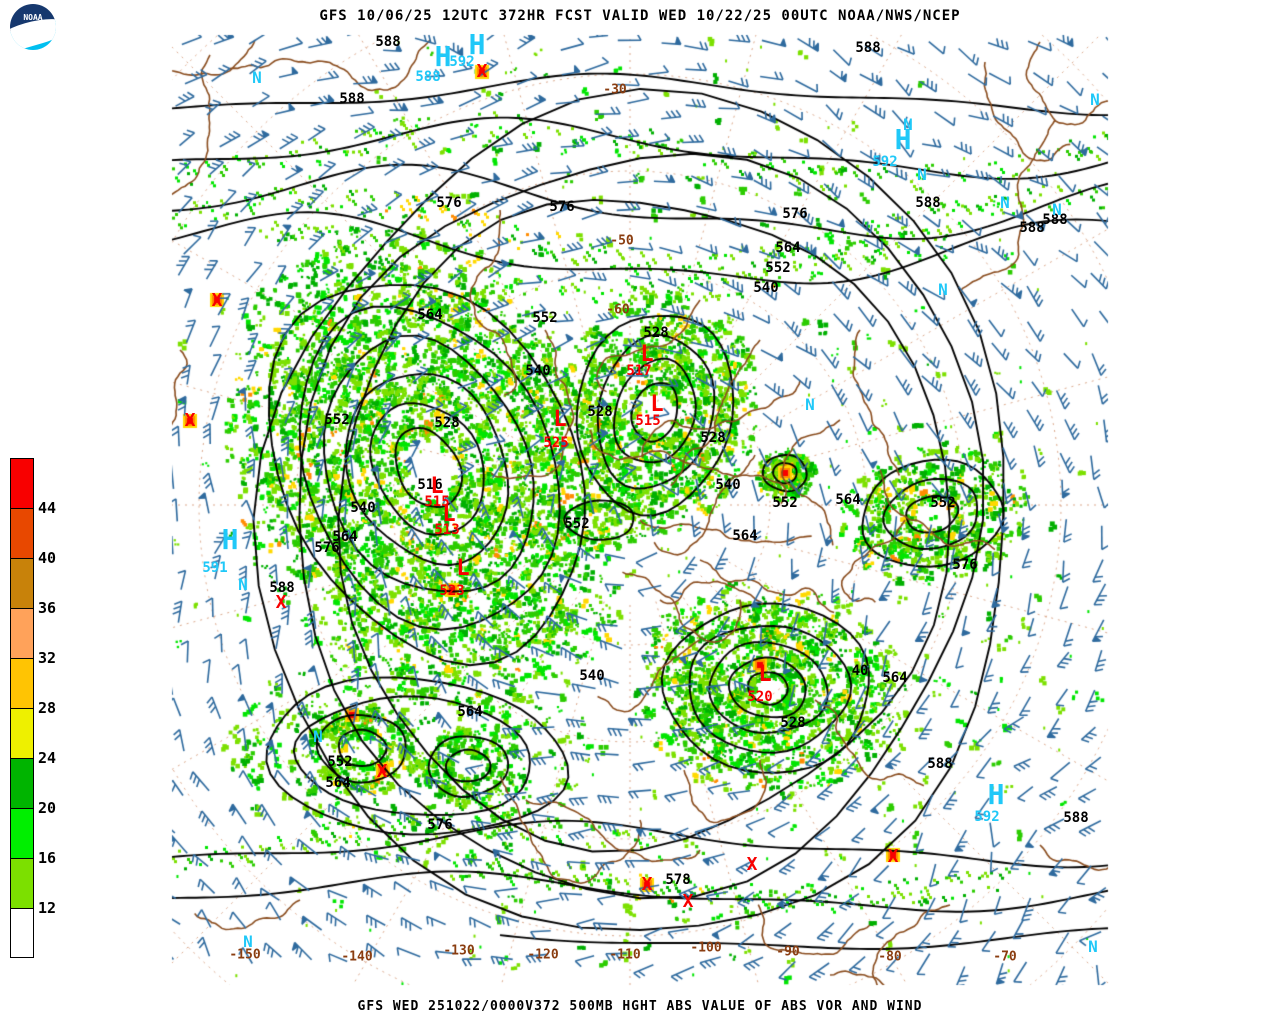 The image size is (1280, 1024). What do you see at coordinates (459, 951) in the screenshot?
I see `longitude-label: -130` at bounding box center [459, 951].